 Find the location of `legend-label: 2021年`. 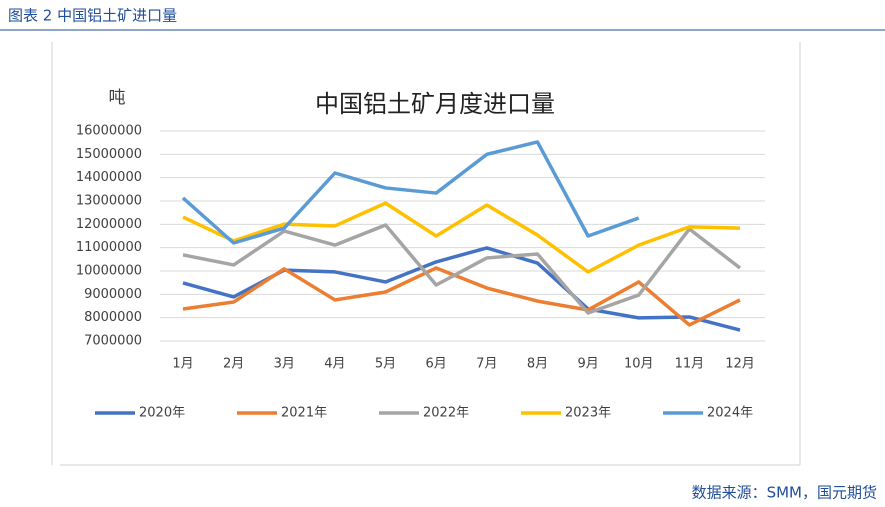

legend-label: 2021年 is located at coordinates (304, 413).